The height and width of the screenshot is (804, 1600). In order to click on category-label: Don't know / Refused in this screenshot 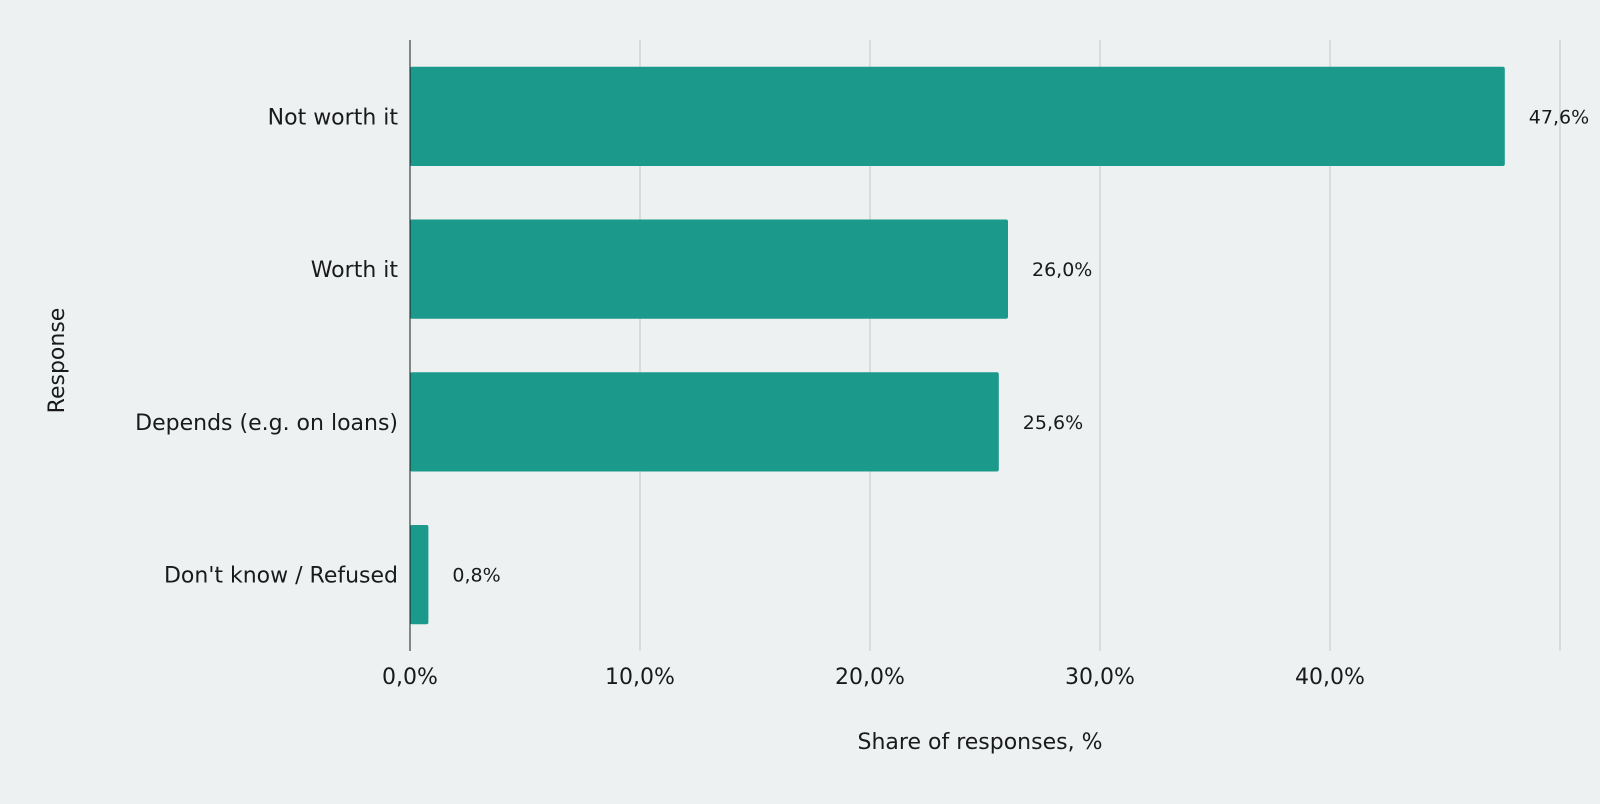, I will do `click(281, 576)`.